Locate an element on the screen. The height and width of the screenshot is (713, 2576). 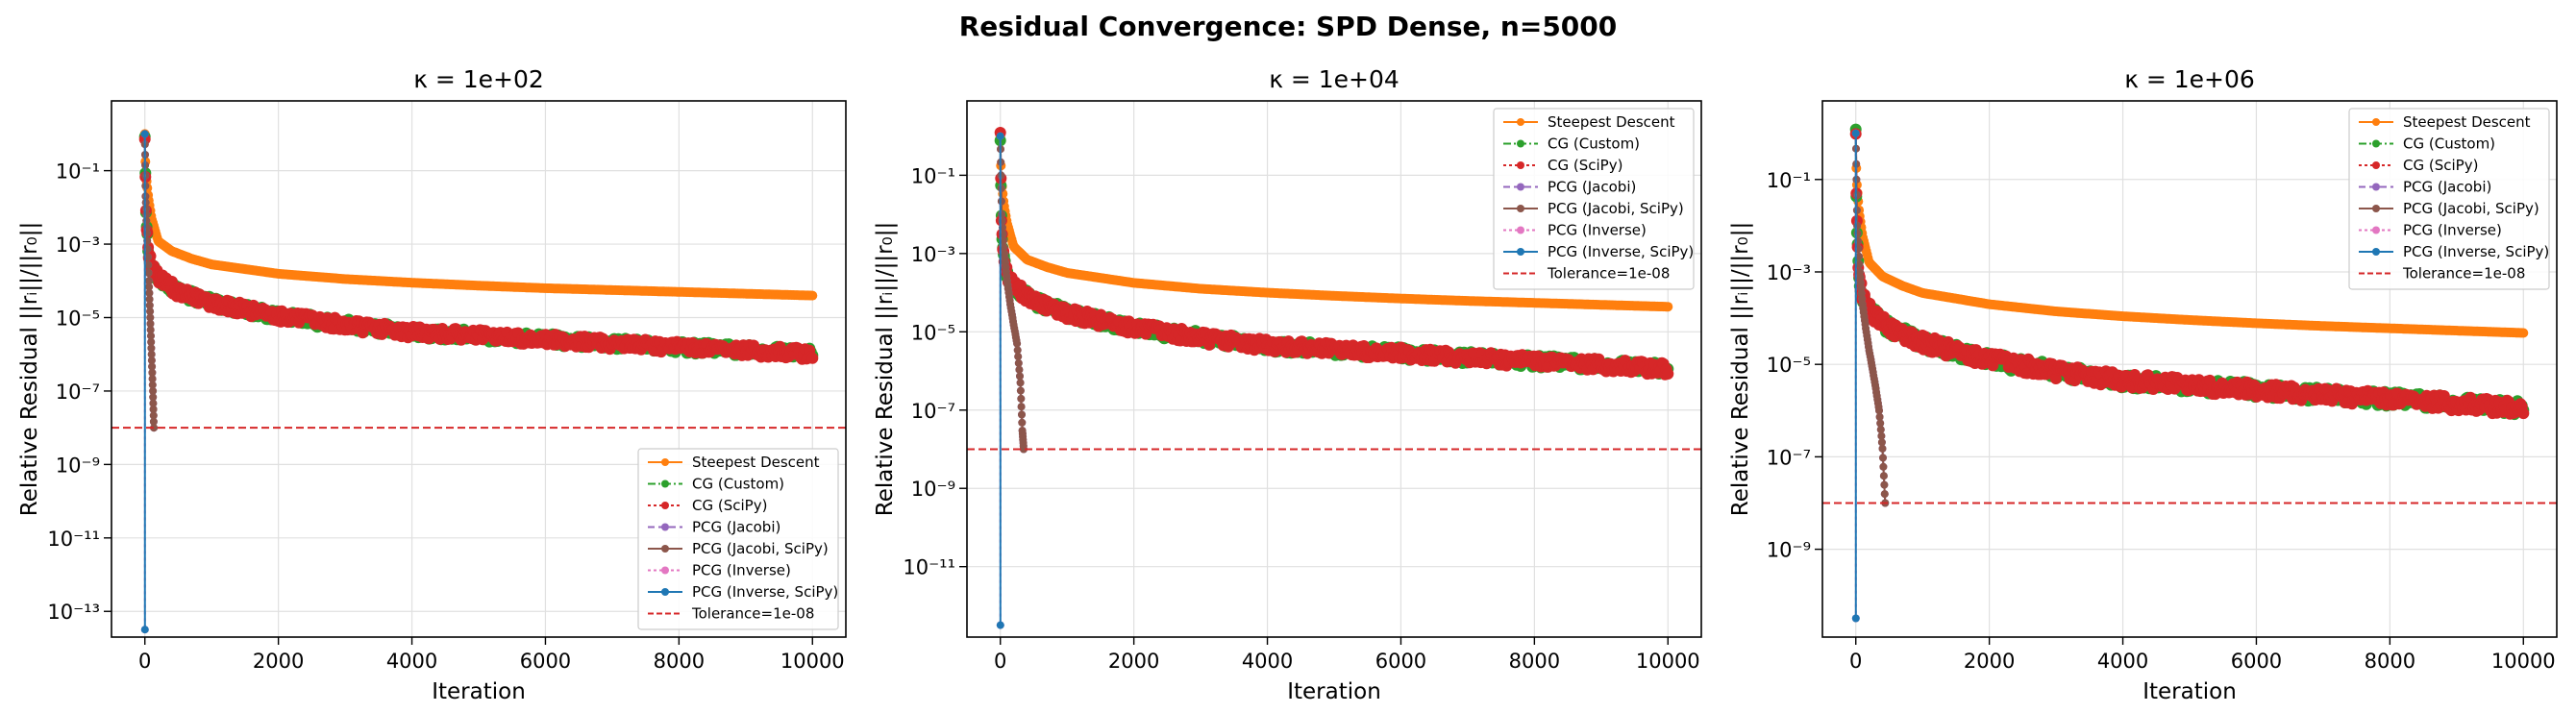
y-tick-label: 10⁻¹¹ is located at coordinates (929, 567).